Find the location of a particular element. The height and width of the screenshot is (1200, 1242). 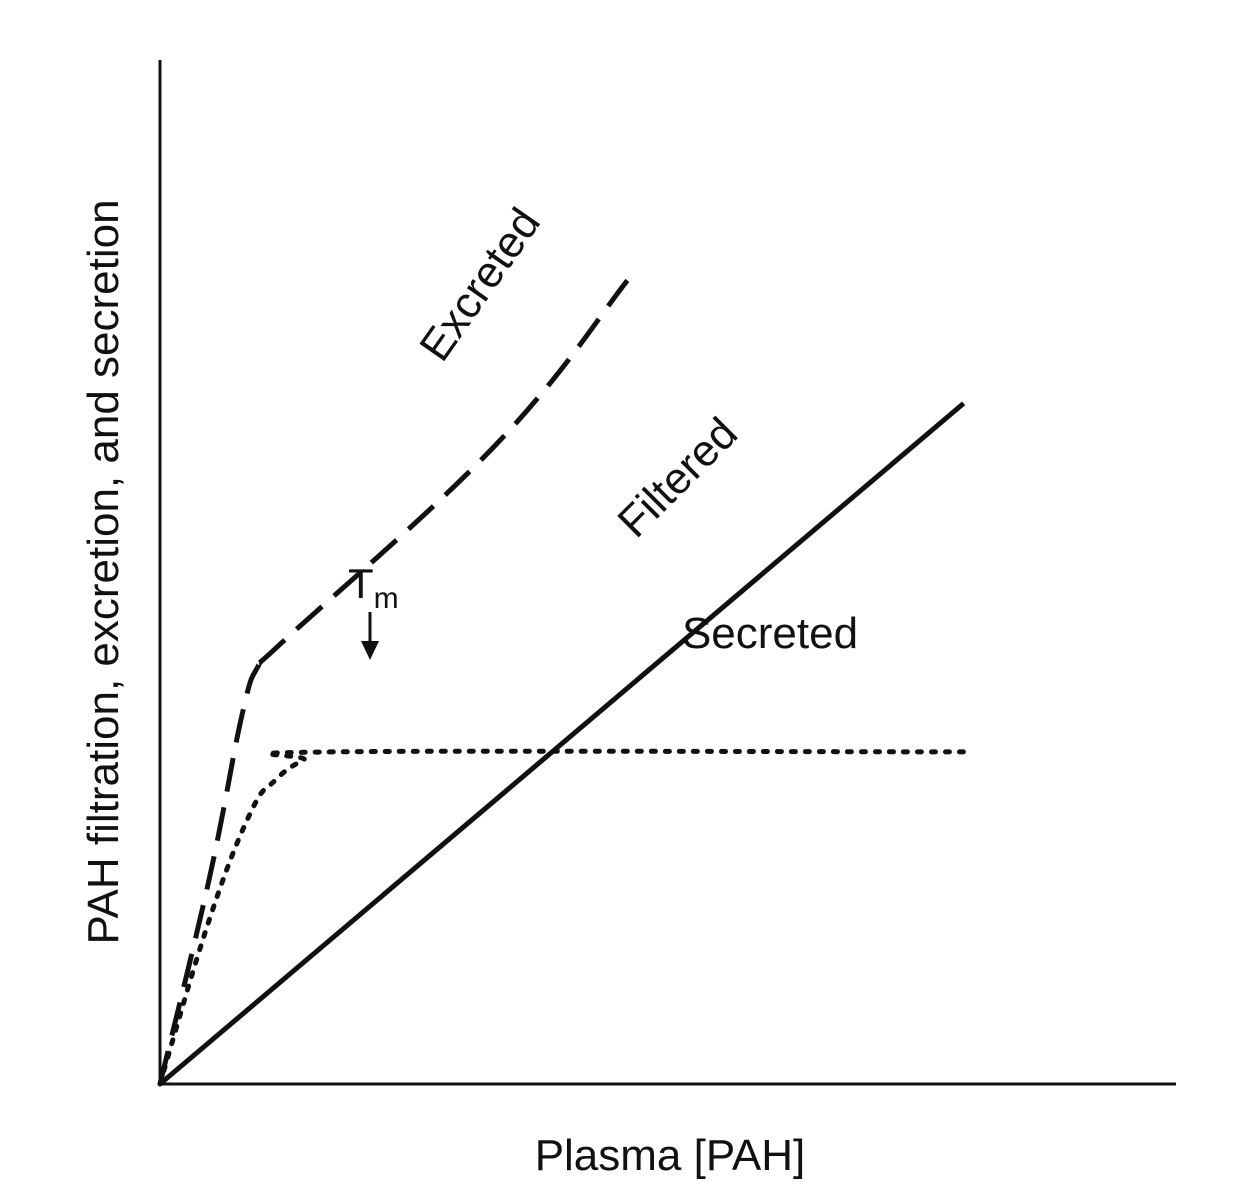

tm-label-sub: m is located at coordinates (386, 598).